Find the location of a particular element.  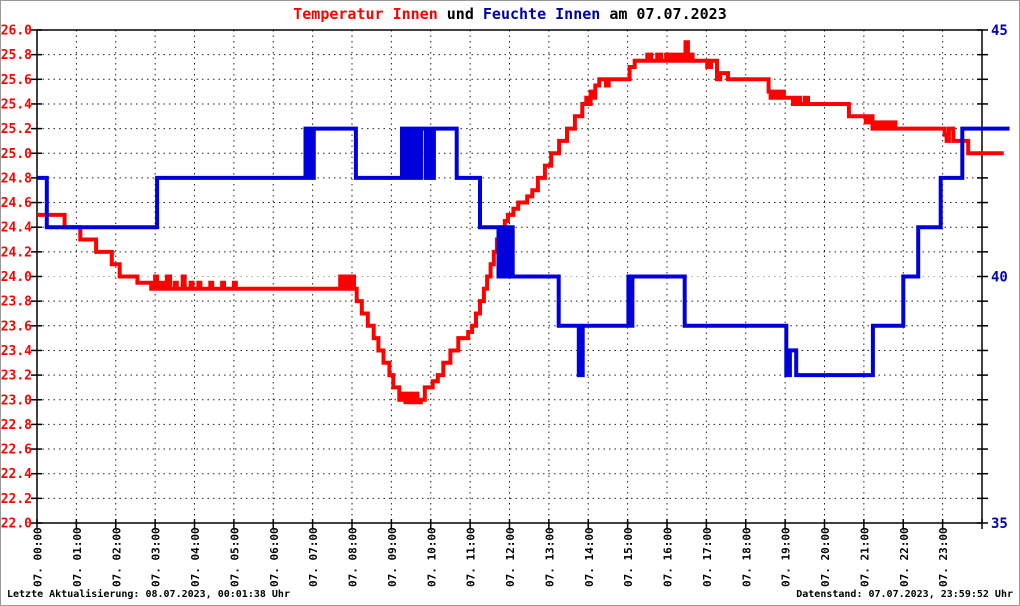

svg-text: 22.6 is located at coordinates (16, 450).